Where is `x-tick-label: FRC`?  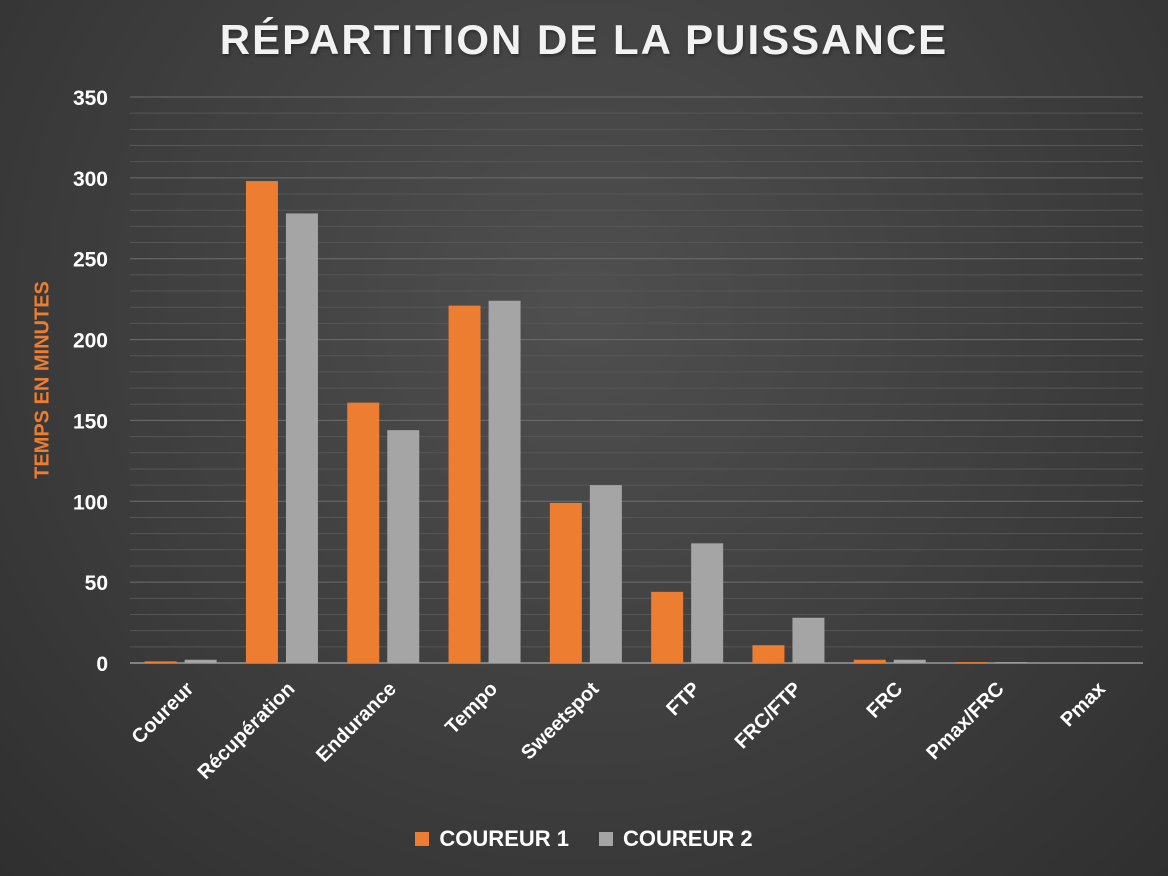
x-tick-label: FRC is located at coordinates (885, 700).